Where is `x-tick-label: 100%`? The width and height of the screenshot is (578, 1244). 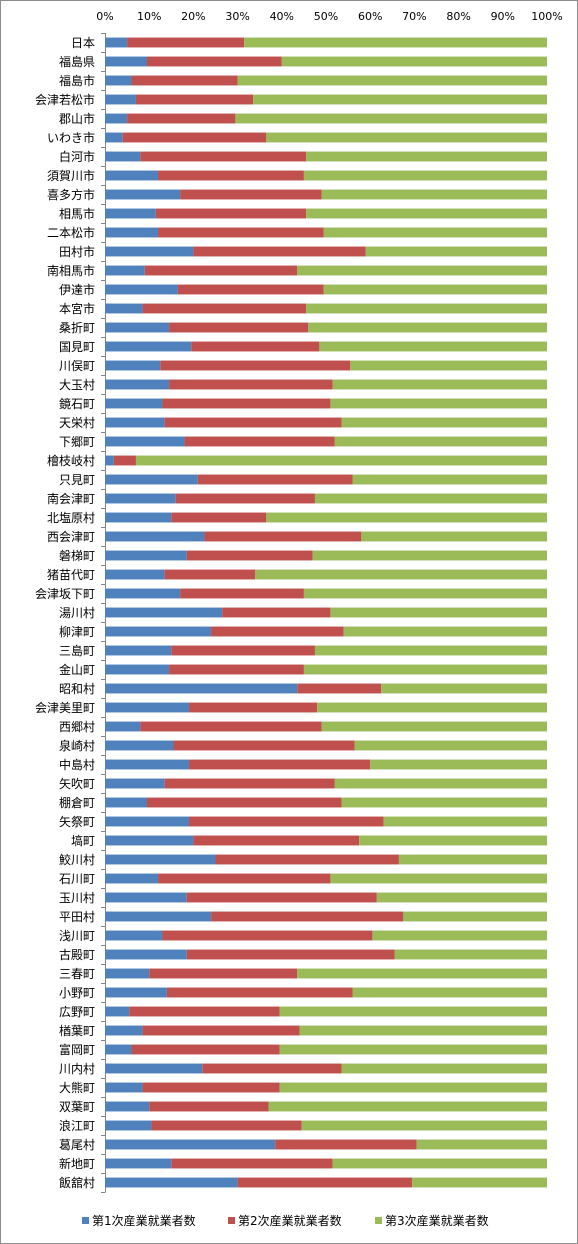
x-tick-label: 100% is located at coordinates (546, 16).